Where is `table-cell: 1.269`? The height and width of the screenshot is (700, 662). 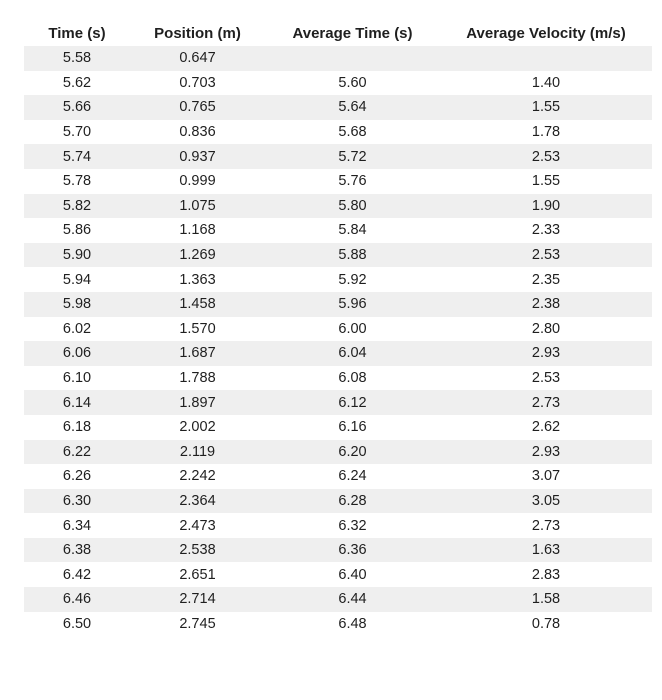
table-cell: 1.269 is located at coordinates (197, 255).